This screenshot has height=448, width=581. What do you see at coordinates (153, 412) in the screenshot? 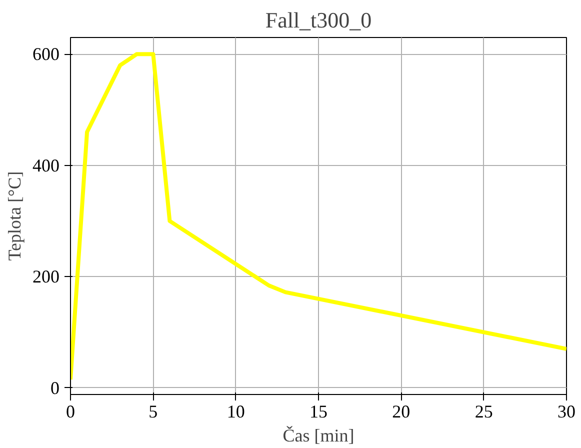
I see `x-tick-label: 5` at bounding box center [153, 412].